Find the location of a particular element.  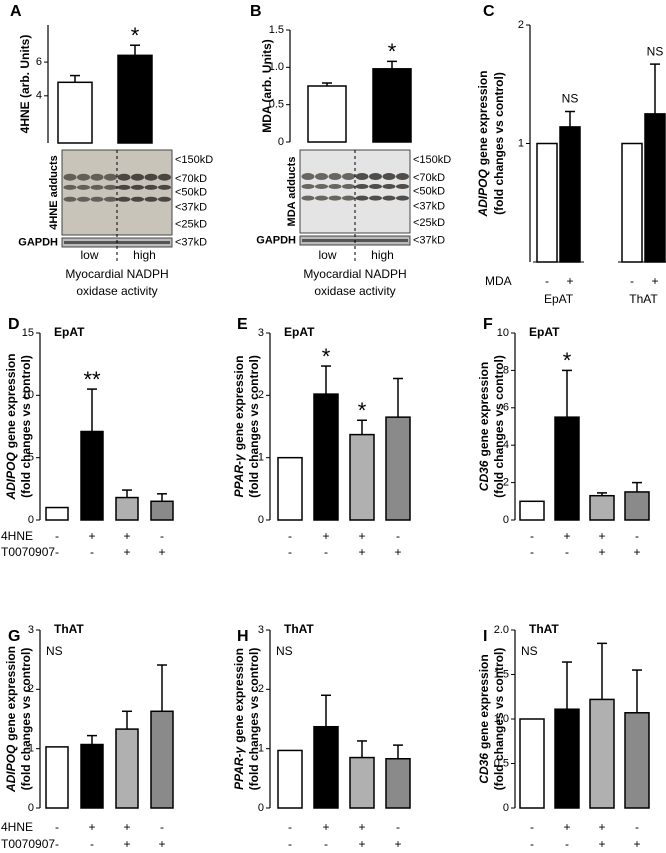

y-tick-label: 1.0 is located at coordinates (501, 719).